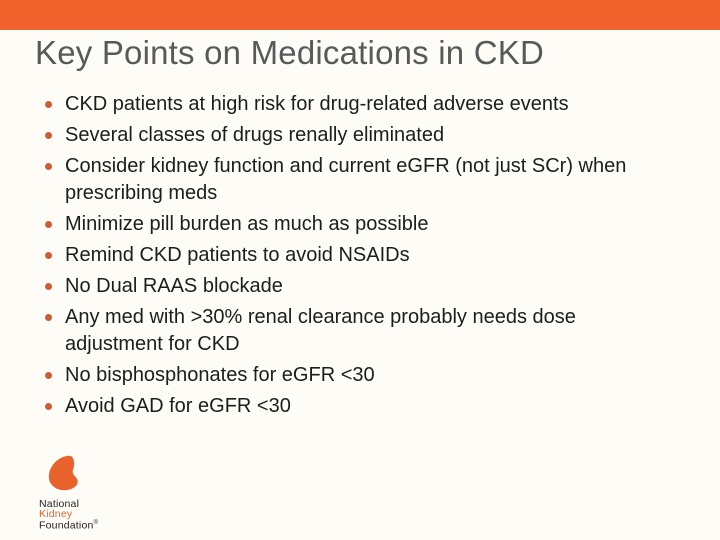  Describe the element at coordinates (377, 406) in the screenshot. I see `bullet-item-9: Avoid GAD for eGFR <30` at that location.